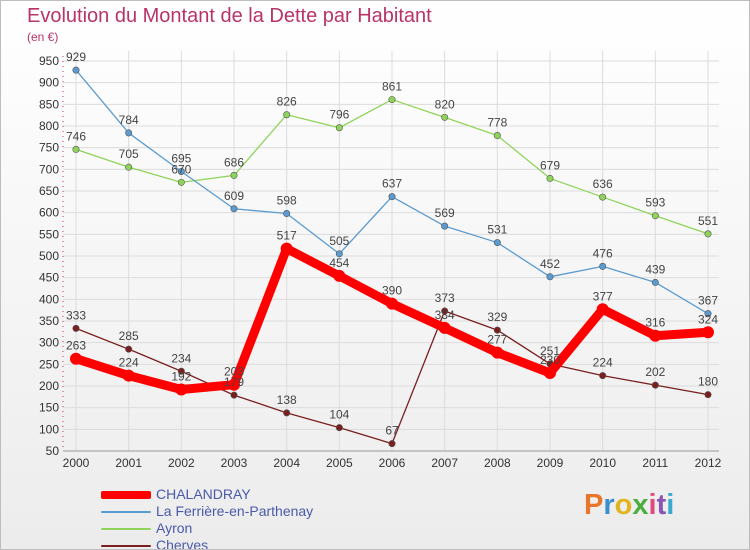  What do you see at coordinates (497, 123) in the screenshot?
I see `data-label: 778` at bounding box center [497, 123].